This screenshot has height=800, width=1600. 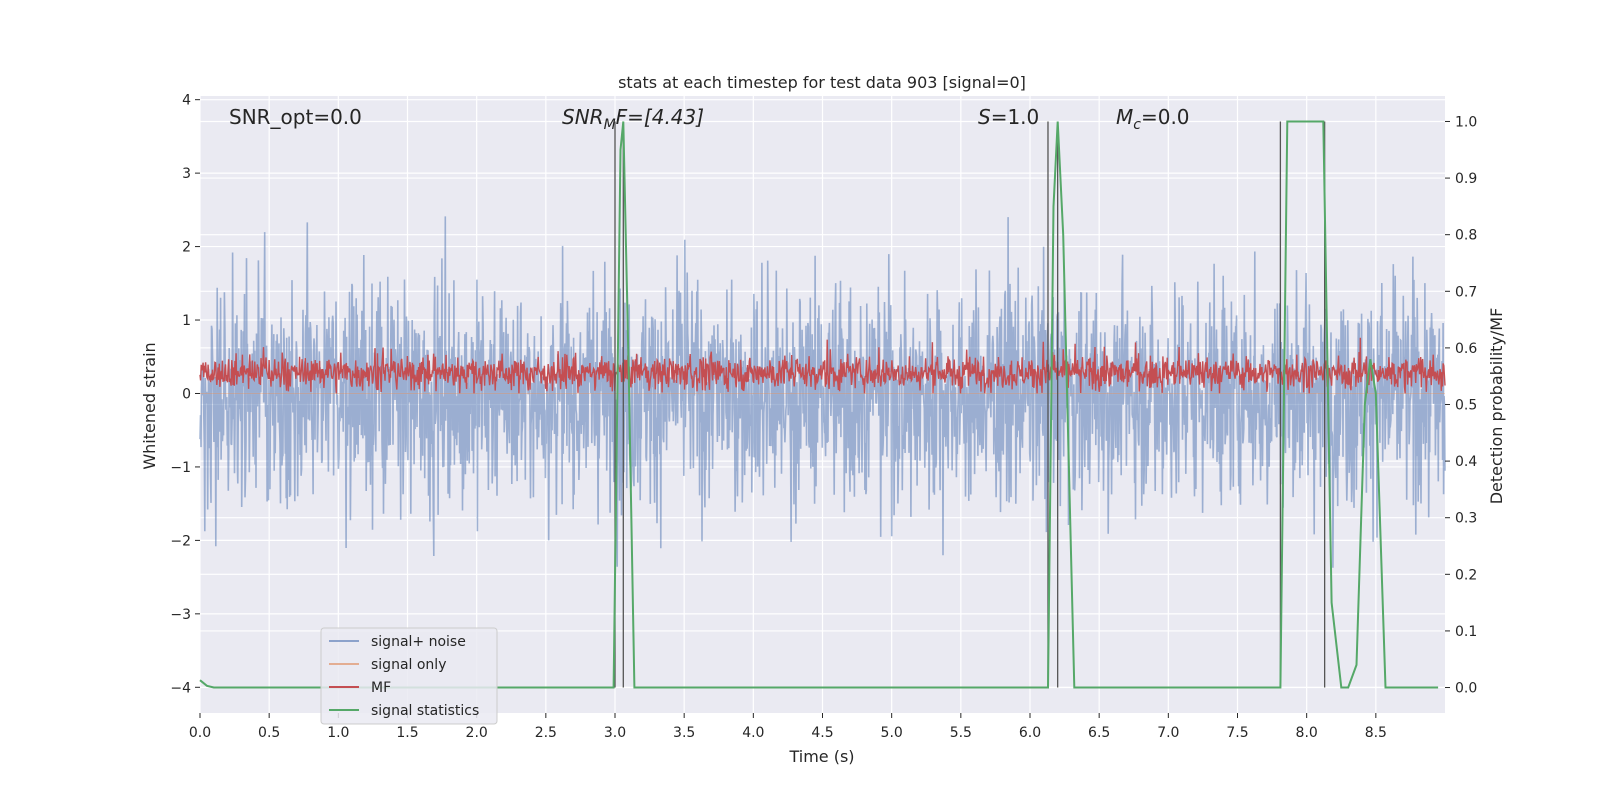 What do you see at coordinates (1376, 733) in the screenshot?
I see `x-tick-label: 8.5` at bounding box center [1376, 733].